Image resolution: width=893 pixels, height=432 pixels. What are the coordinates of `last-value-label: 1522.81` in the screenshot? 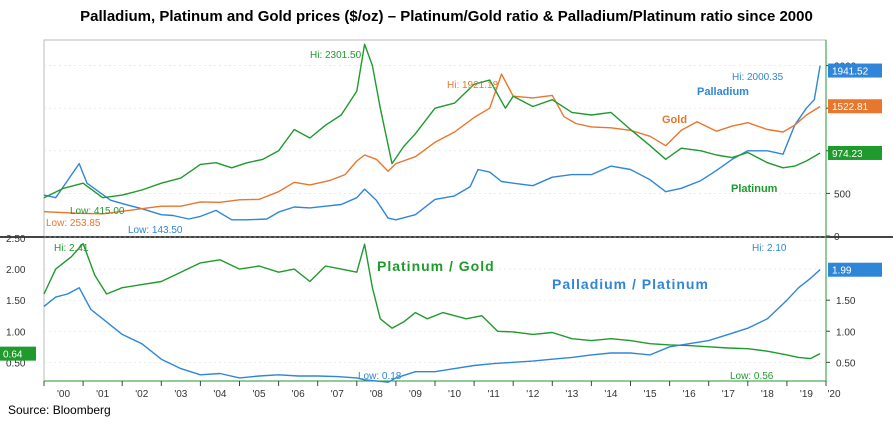 It's located at (850, 107).